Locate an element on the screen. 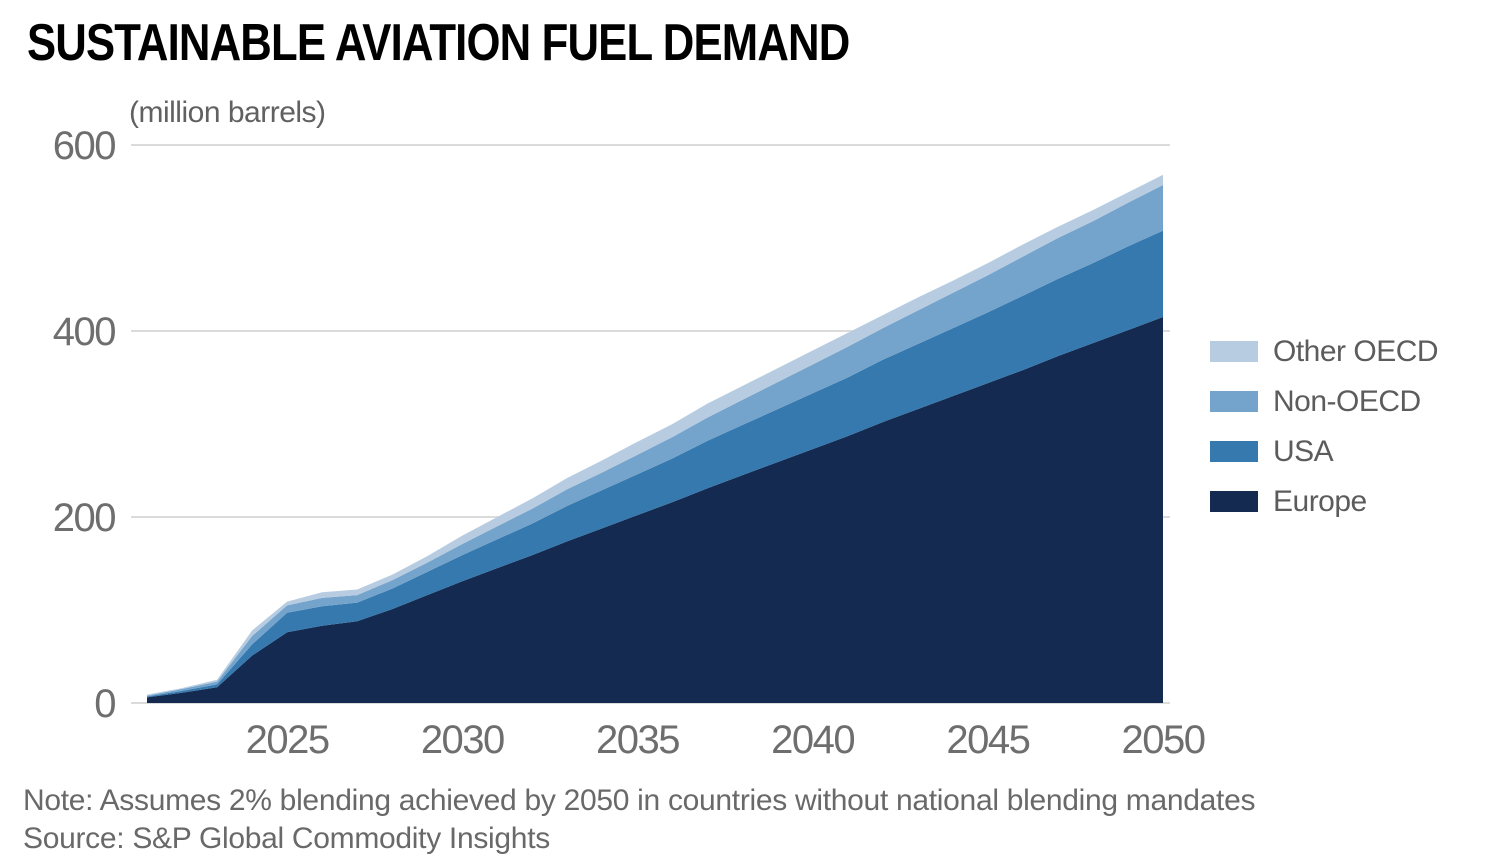 This screenshot has height=868, width=1502. legend-item-usa: USA is located at coordinates (1324, 451).